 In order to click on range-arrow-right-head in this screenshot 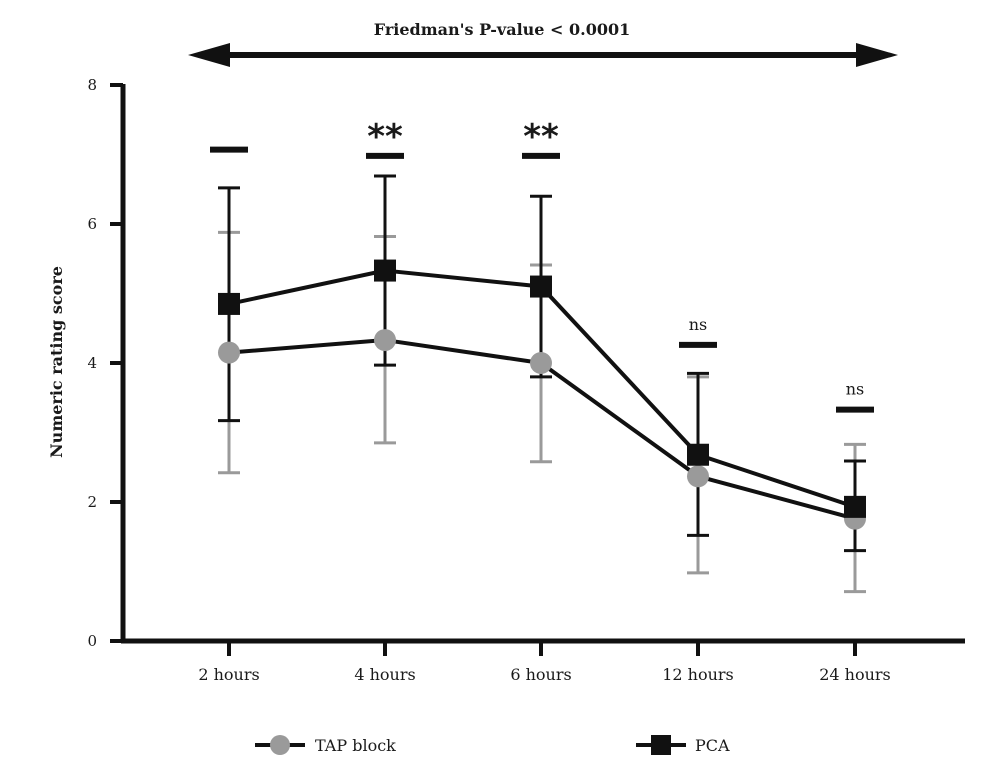, I will do `click(877, 55)`.